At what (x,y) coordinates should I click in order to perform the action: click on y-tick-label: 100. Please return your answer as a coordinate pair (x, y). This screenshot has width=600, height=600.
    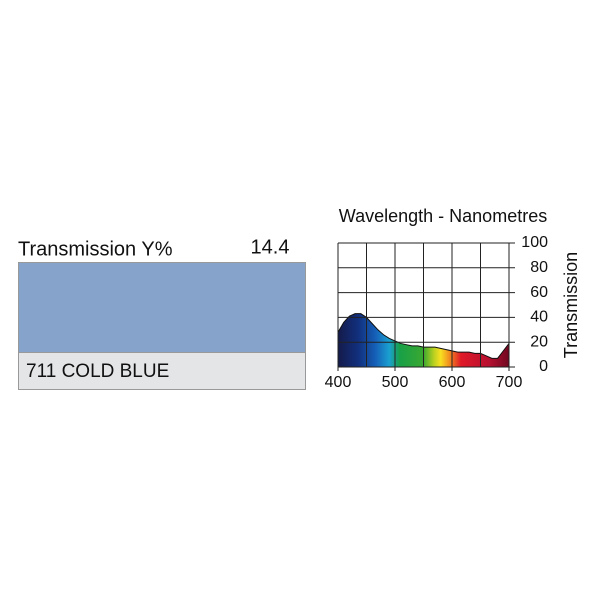
    Looking at the image, I should click on (534, 242).